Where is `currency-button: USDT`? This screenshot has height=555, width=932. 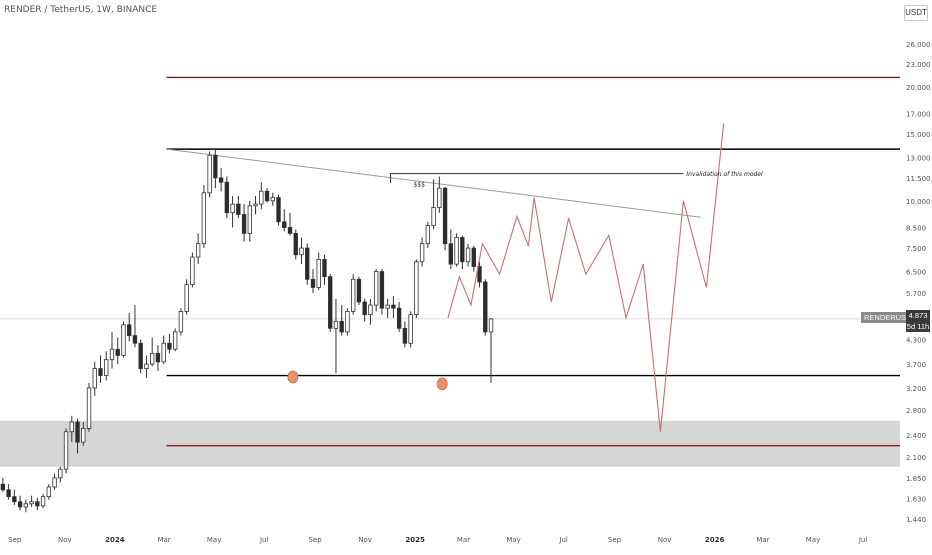
currency-button: USDT is located at coordinates (916, 13).